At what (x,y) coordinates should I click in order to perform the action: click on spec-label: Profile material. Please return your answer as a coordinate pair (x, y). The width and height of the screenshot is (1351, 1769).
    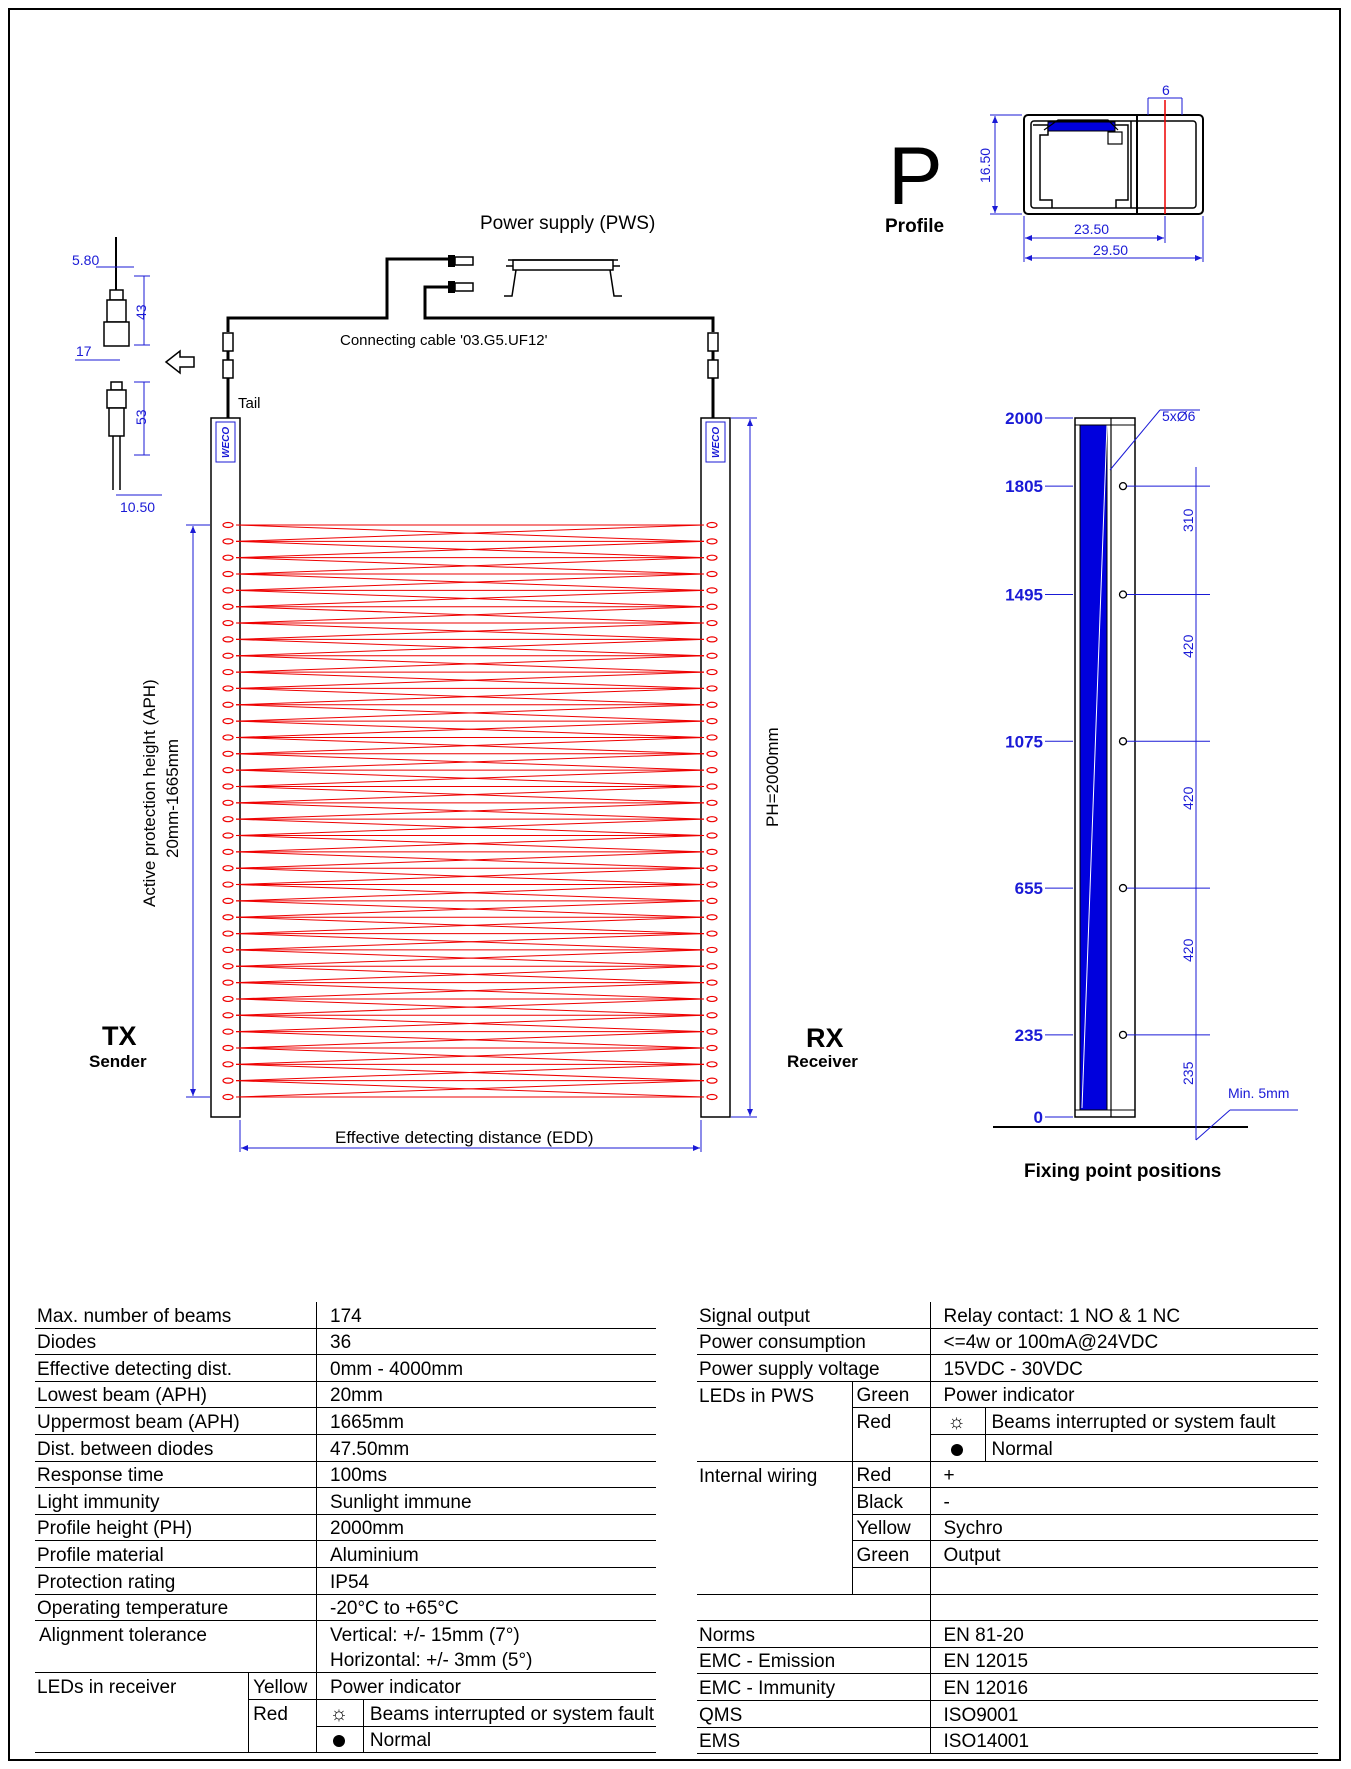
    Looking at the image, I should click on (176, 1554).